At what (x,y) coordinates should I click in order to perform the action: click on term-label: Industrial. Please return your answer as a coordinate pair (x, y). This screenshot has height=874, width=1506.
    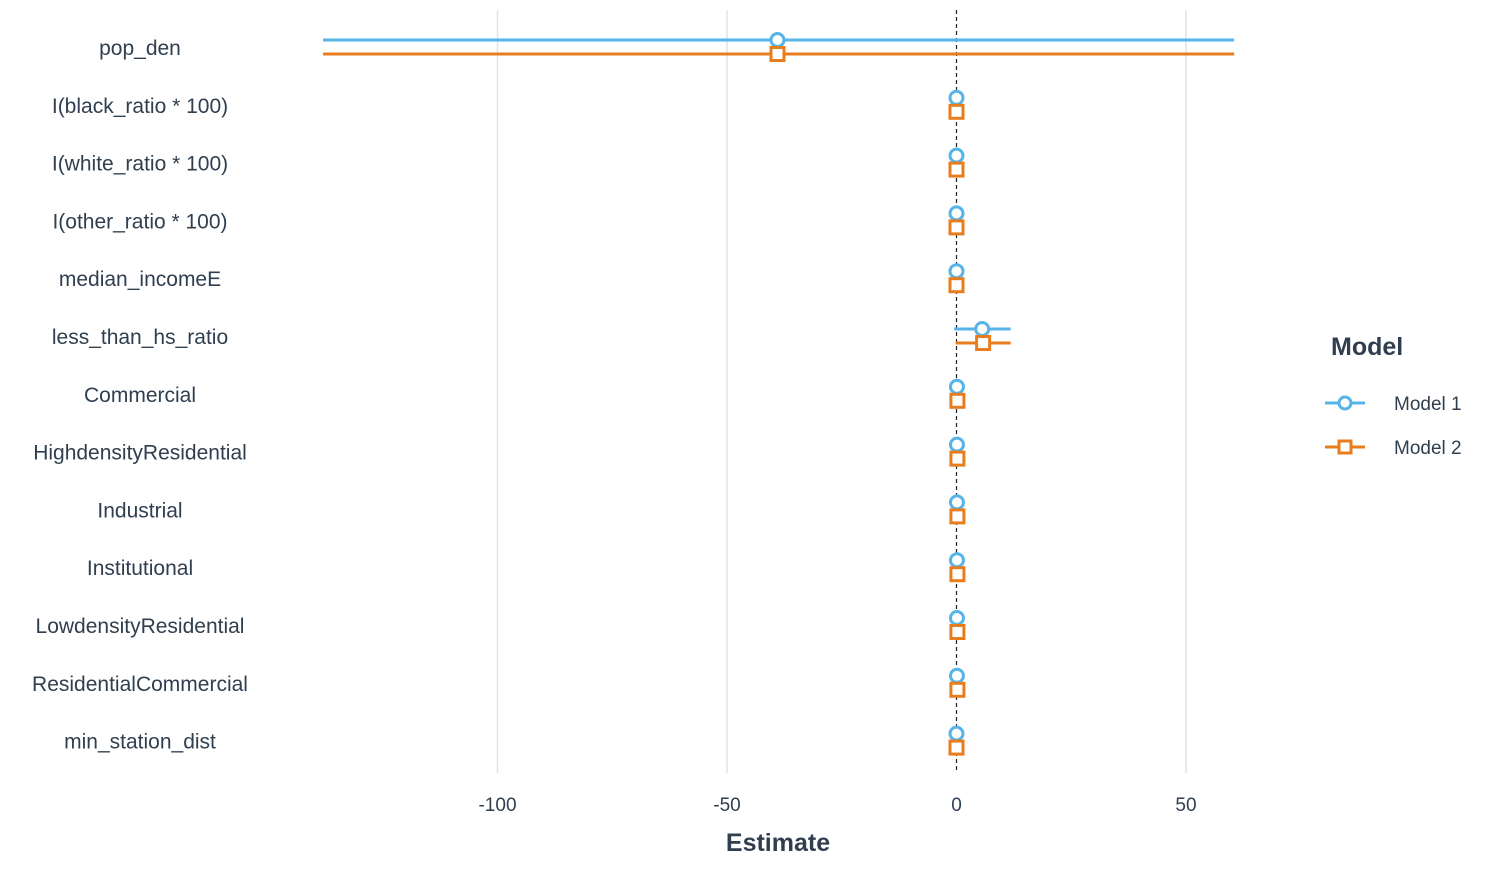
    Looking at the image, I should click on (139, 510).